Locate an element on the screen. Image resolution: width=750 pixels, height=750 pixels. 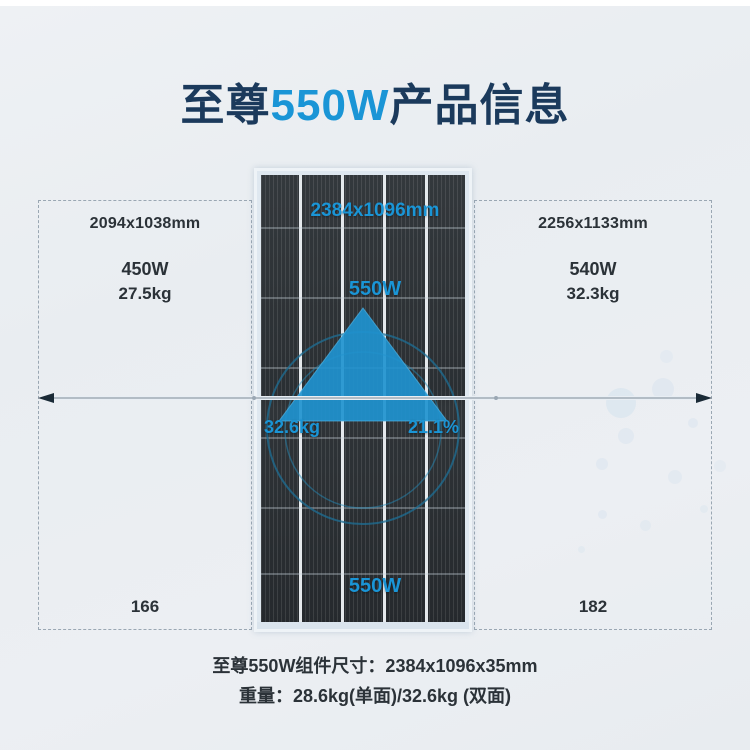
page-title-highlight: 550W is located at coordinates (330, 105).